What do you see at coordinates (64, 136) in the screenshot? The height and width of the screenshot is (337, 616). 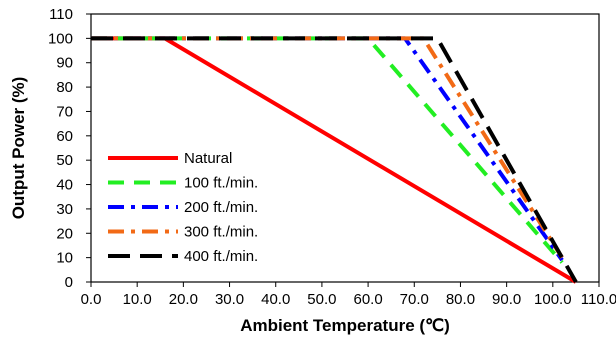 I see `y-tick-label: 60` at bounding box center [64, 136].